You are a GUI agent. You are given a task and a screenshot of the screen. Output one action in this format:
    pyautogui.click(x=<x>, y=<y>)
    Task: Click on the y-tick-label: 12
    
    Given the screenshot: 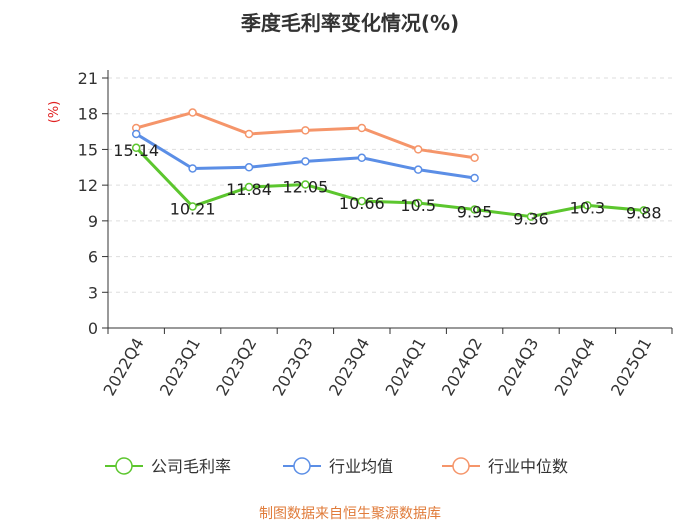 What is the action you would take?
    pyautogui.click(x=88, y=185)
    